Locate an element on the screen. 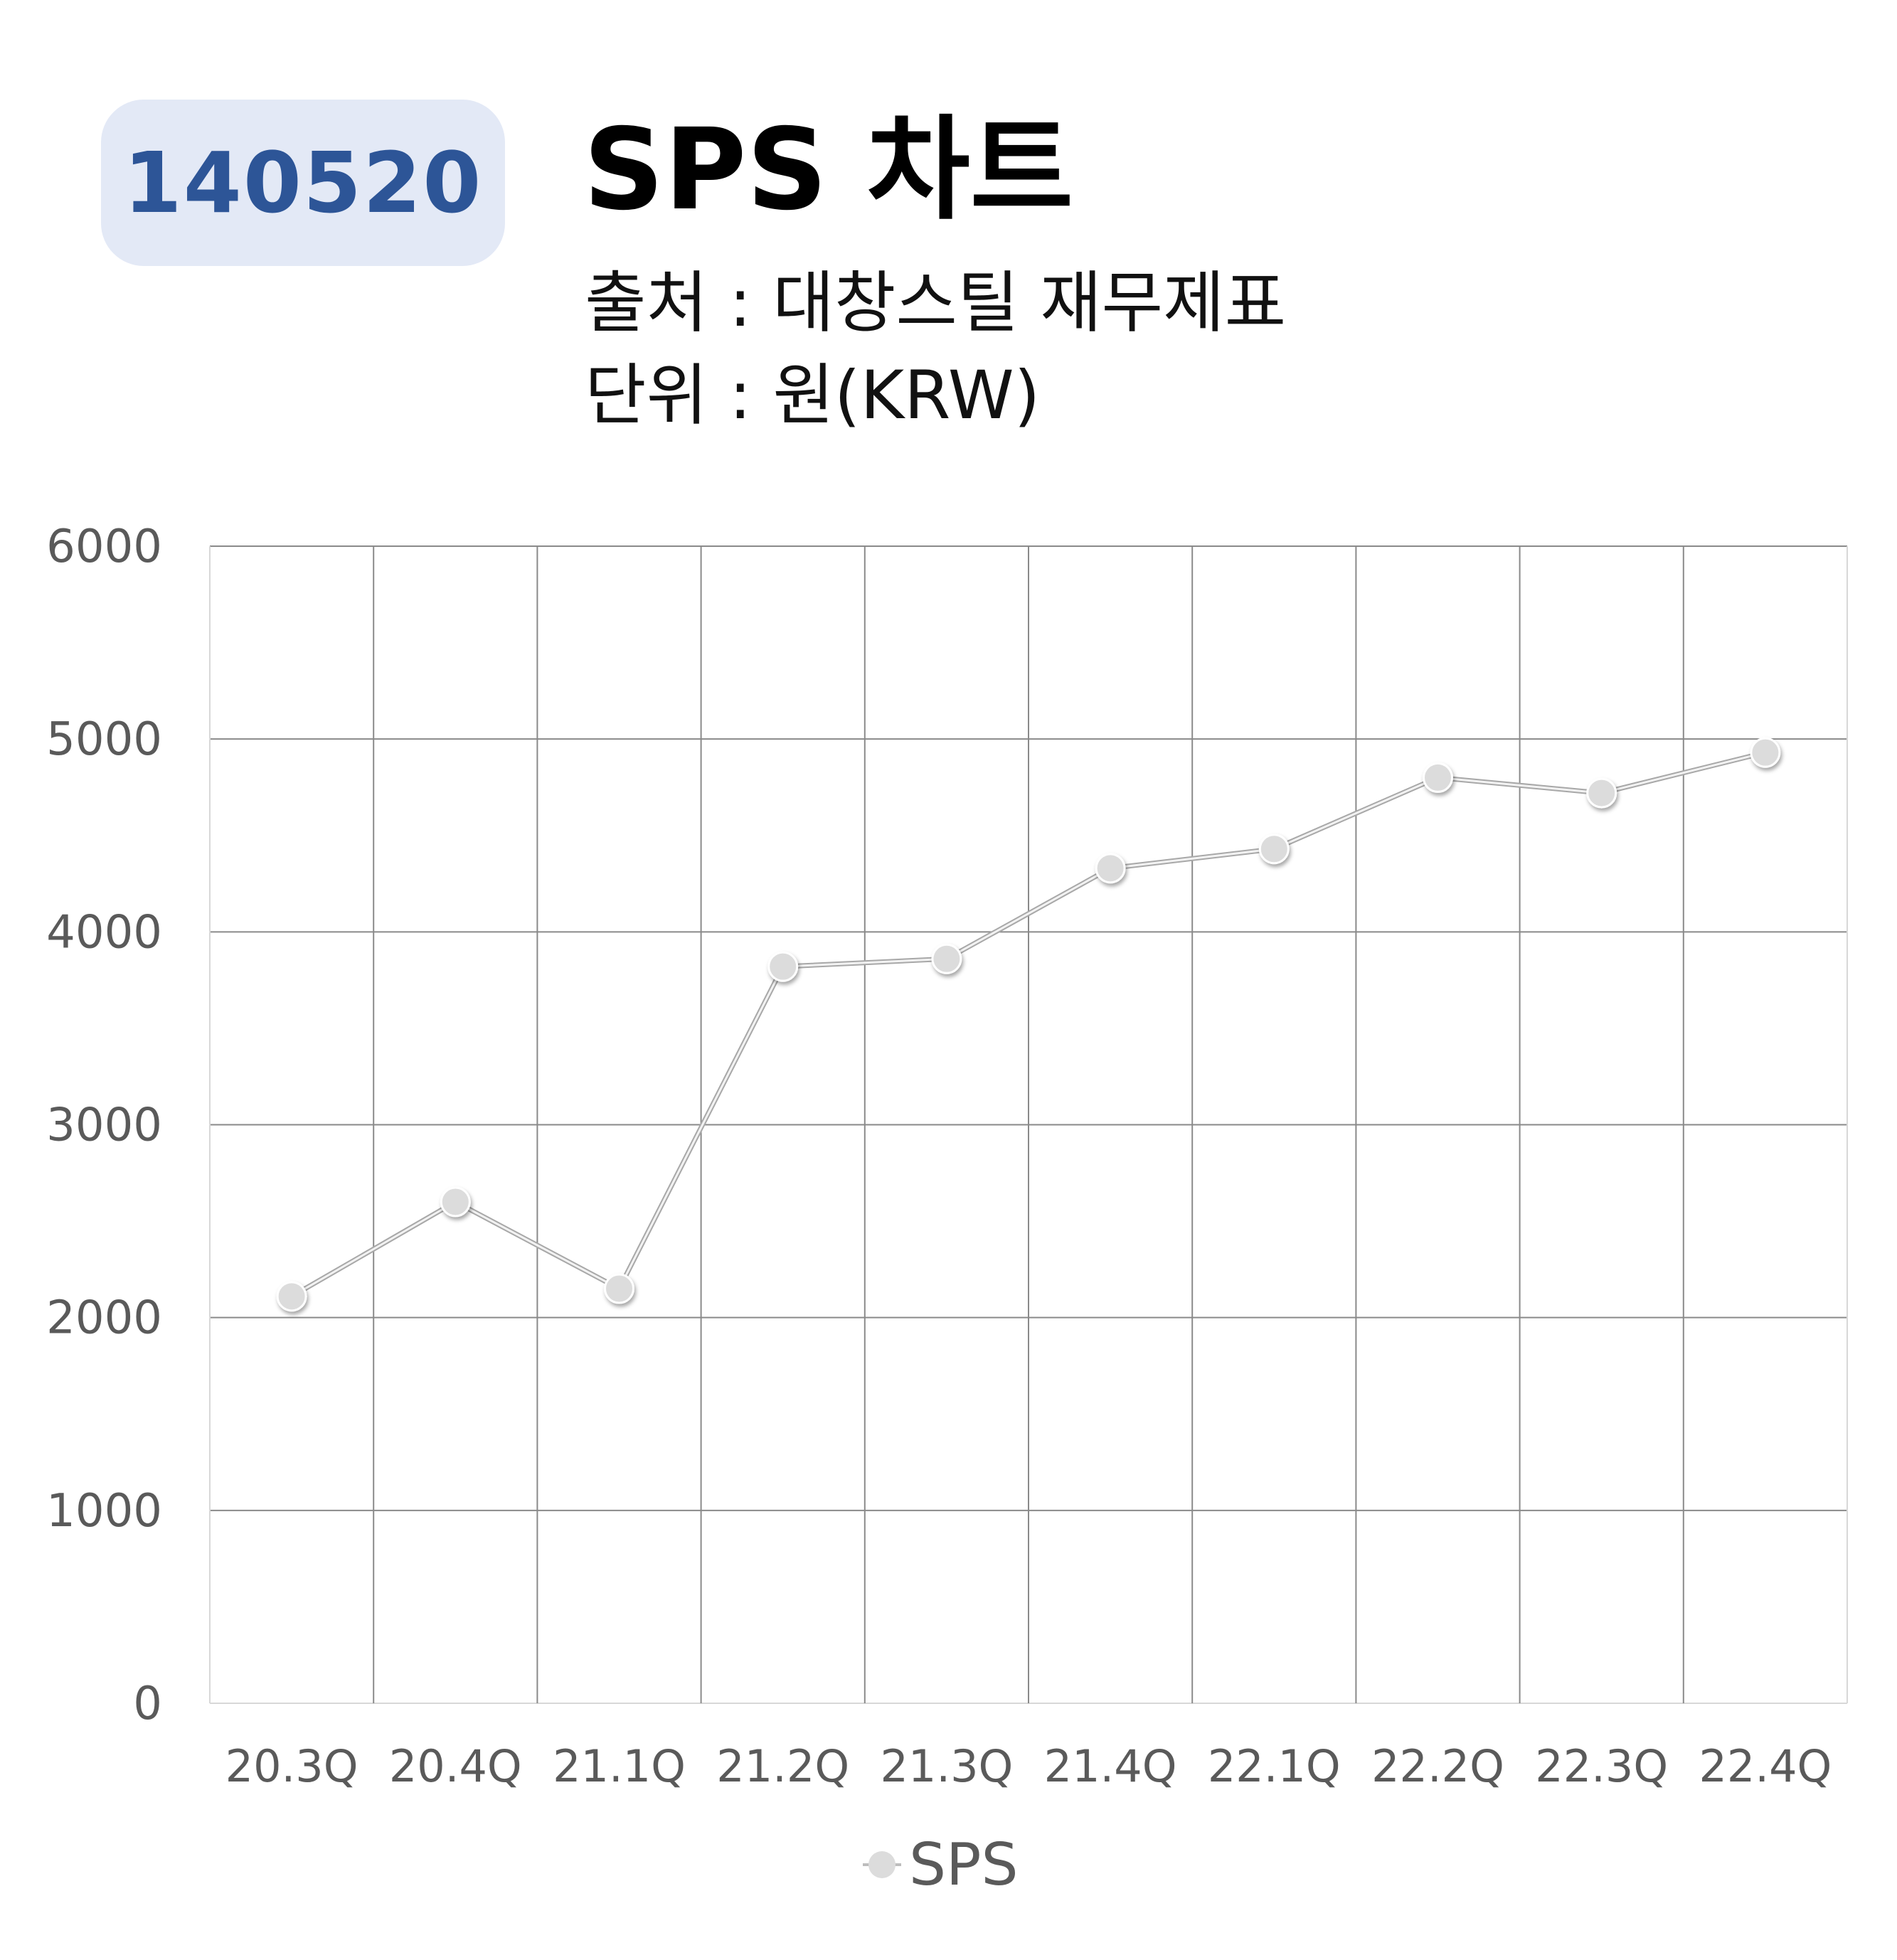 The image size is (1897, 1960). x-tick-label: 20.4Q is located at coordinates (455, 1766).